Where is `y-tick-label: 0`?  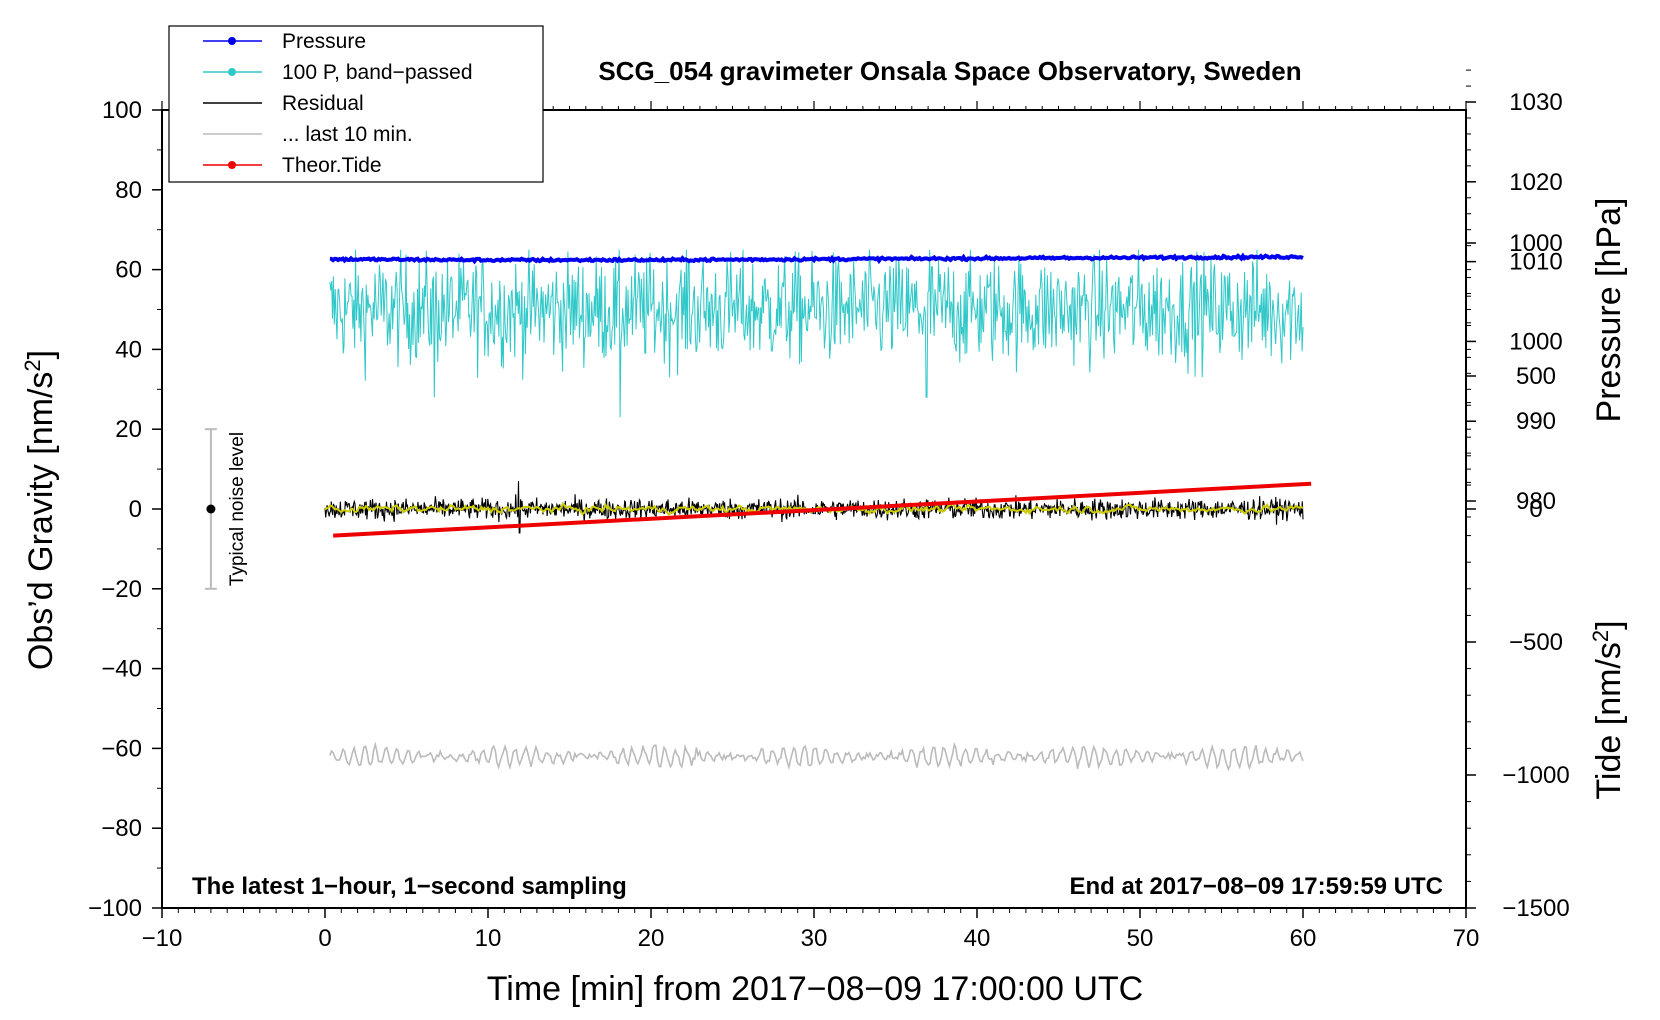
y-tick-label: 0 is located at coordinates (135, 509).